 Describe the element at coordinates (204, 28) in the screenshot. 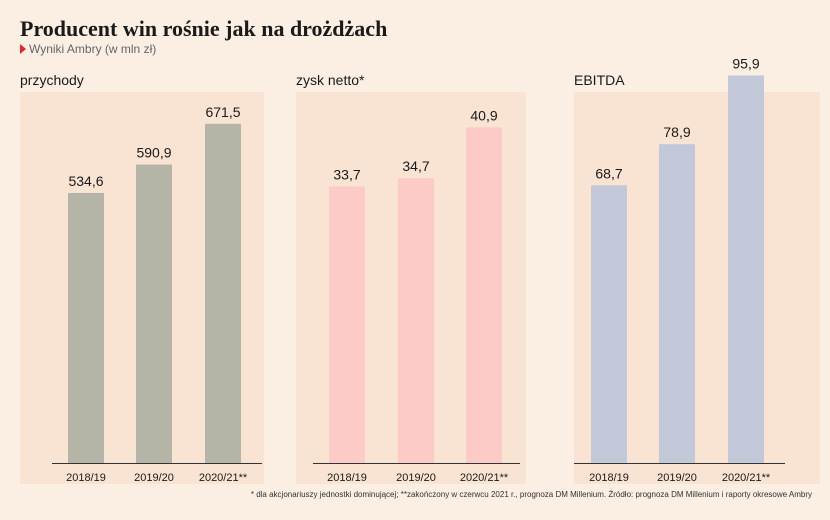

I see `chart-title: Producent win rośnie jak na drożdżach` at that location.